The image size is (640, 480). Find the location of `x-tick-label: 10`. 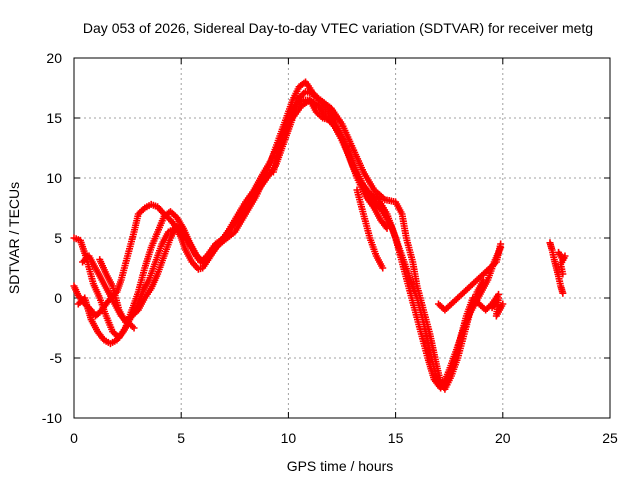

x-tick-label: 10 is located at coordinates (289, 438).